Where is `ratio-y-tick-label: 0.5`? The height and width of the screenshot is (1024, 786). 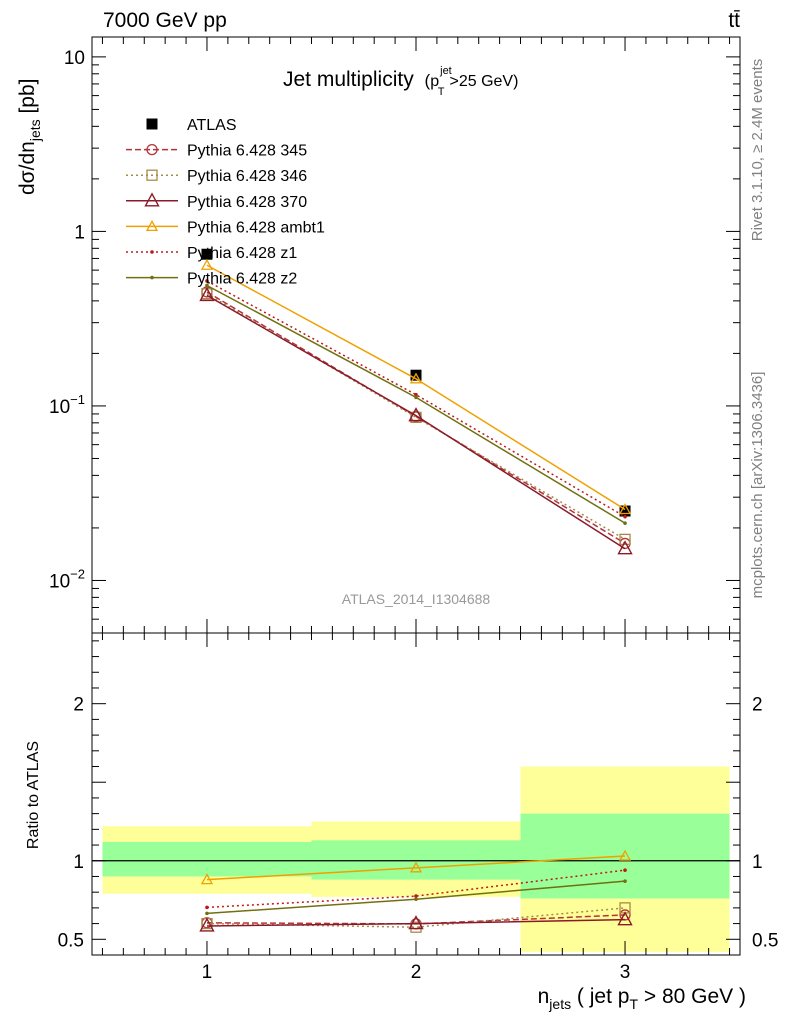 ratio-y-tick-label: 0.5 is located at coordinates (71, 940).